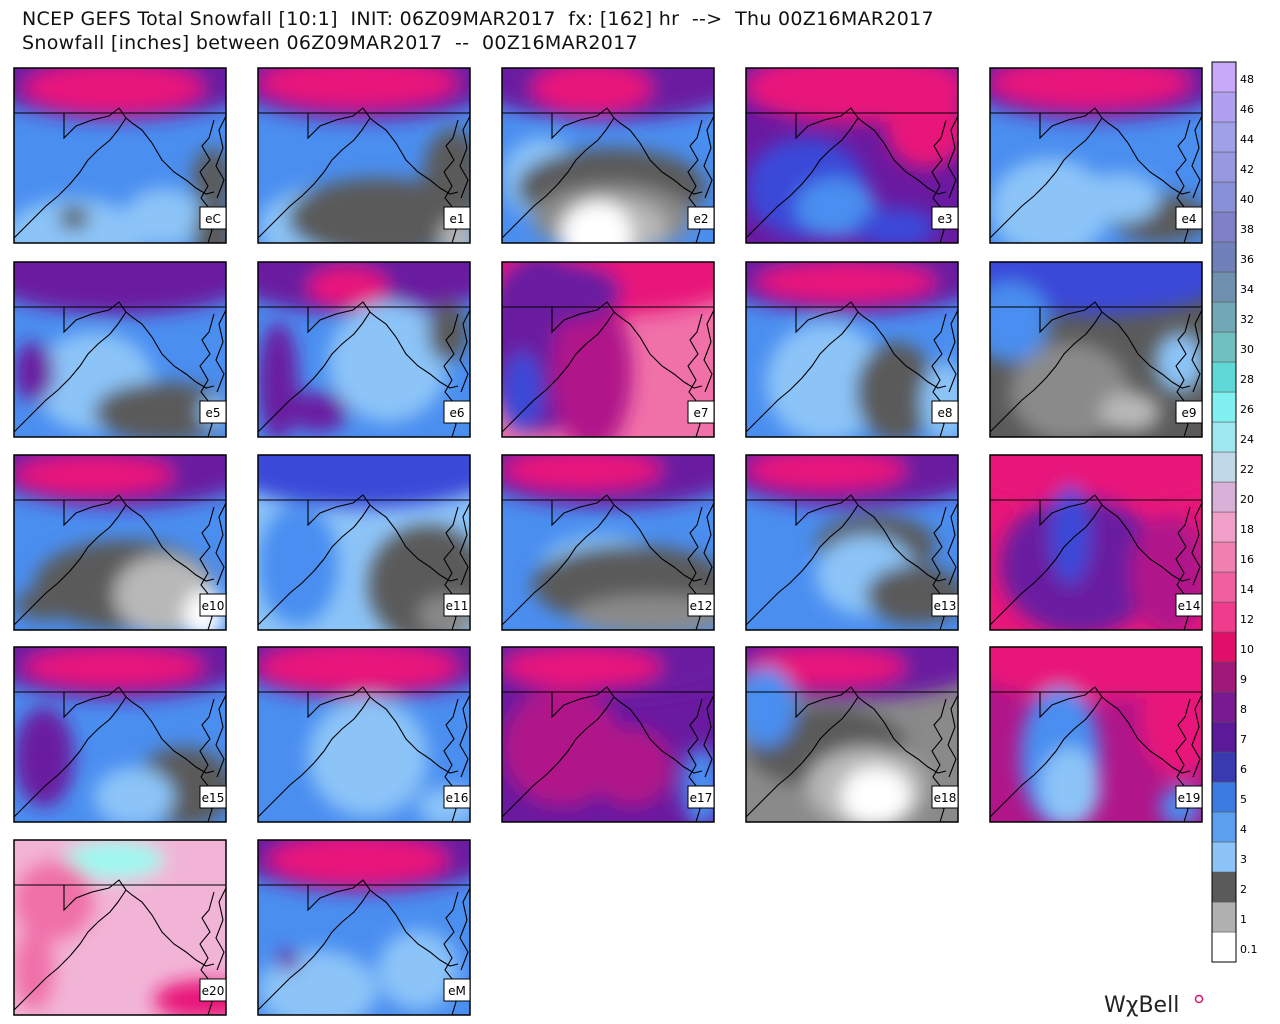 The height and width of the screenshot is (1024, 1280). What do you see at coordinates (1247, 469) in the screenshot?
I see `colorbar-label: 22` at bounding box center [1247, 469].